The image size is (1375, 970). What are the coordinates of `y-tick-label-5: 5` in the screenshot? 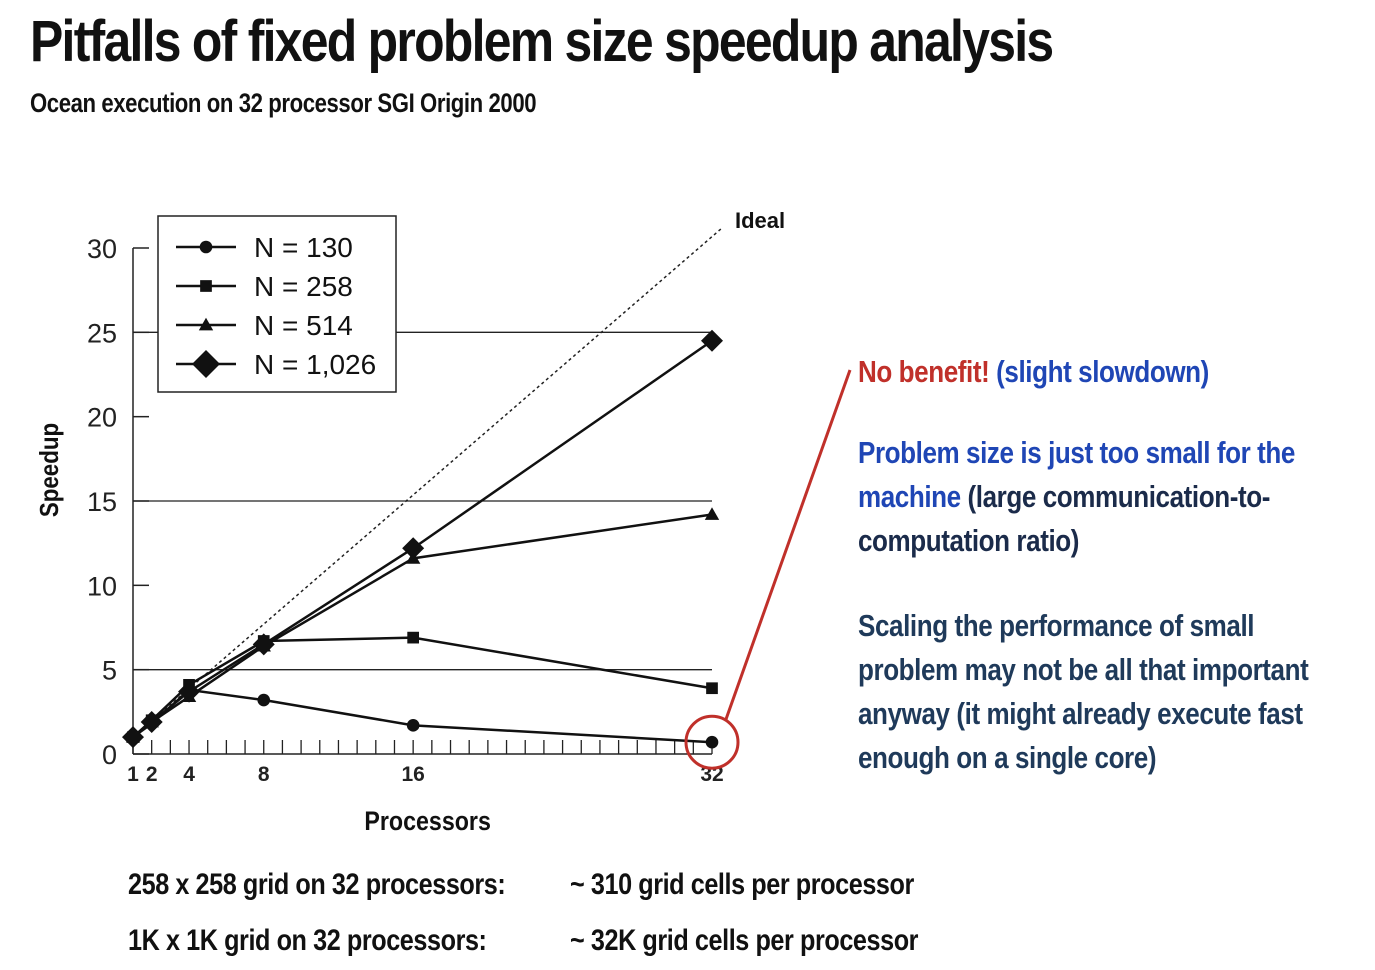 It's located at (109, 671).